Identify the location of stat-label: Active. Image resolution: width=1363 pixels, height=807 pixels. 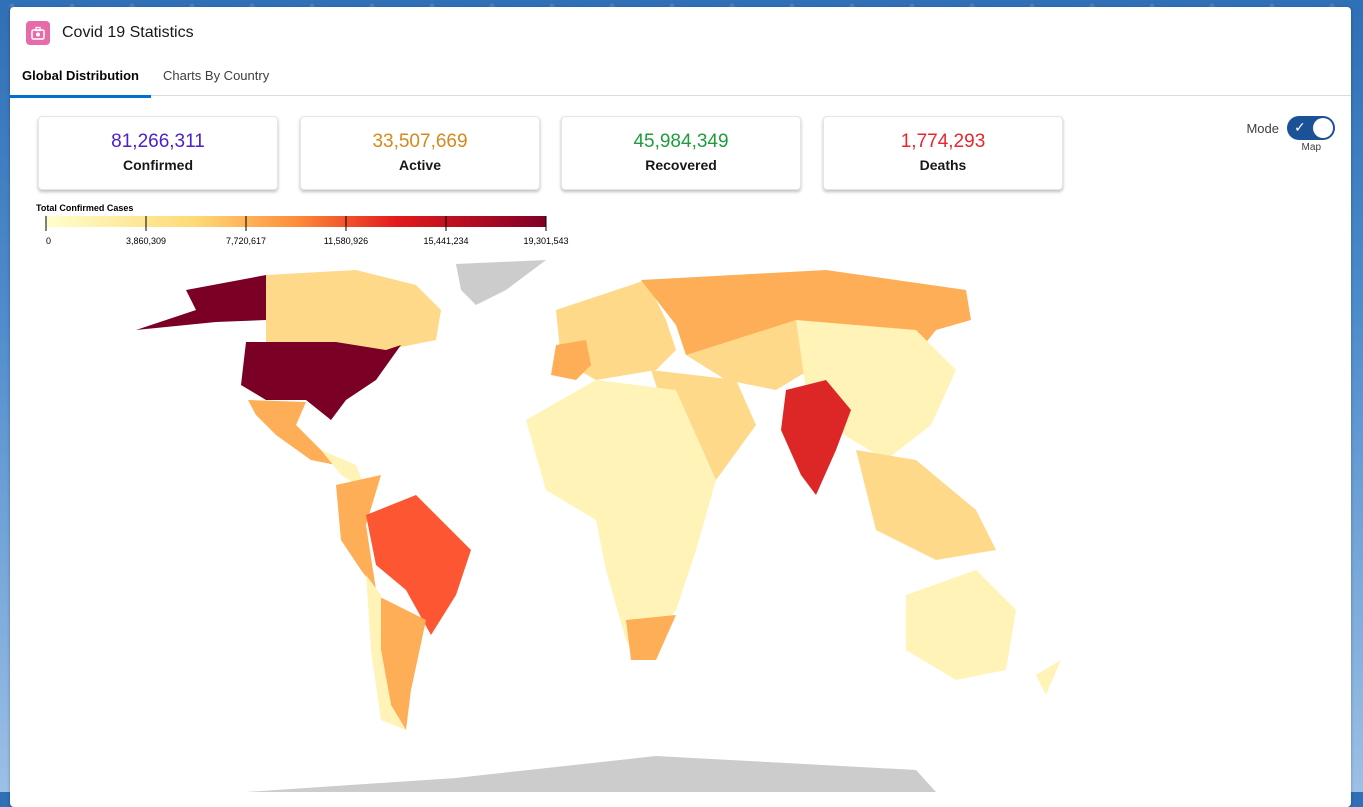
(420, 165).